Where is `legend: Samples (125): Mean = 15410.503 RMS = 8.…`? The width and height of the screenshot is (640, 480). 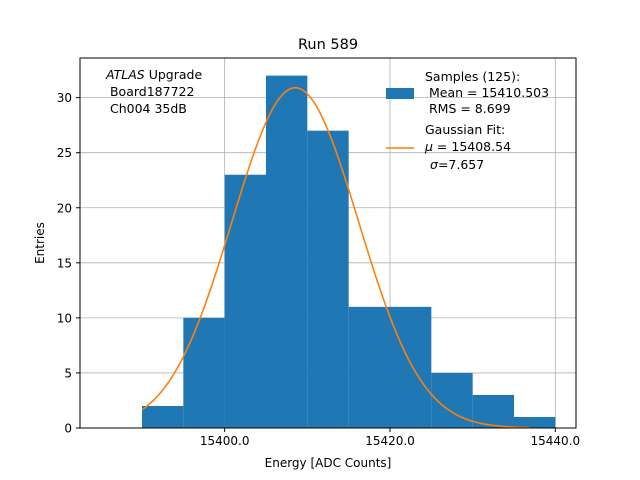 legend: Samples (125): Mean = 15410.503 RMS = 8.… is located at coordinates (467, 120).